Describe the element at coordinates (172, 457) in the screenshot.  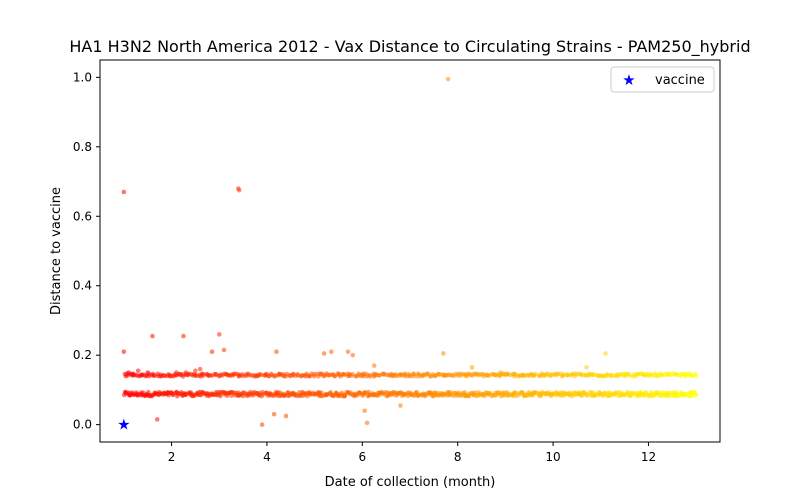
I see `x-tick-label: 2` at that location.